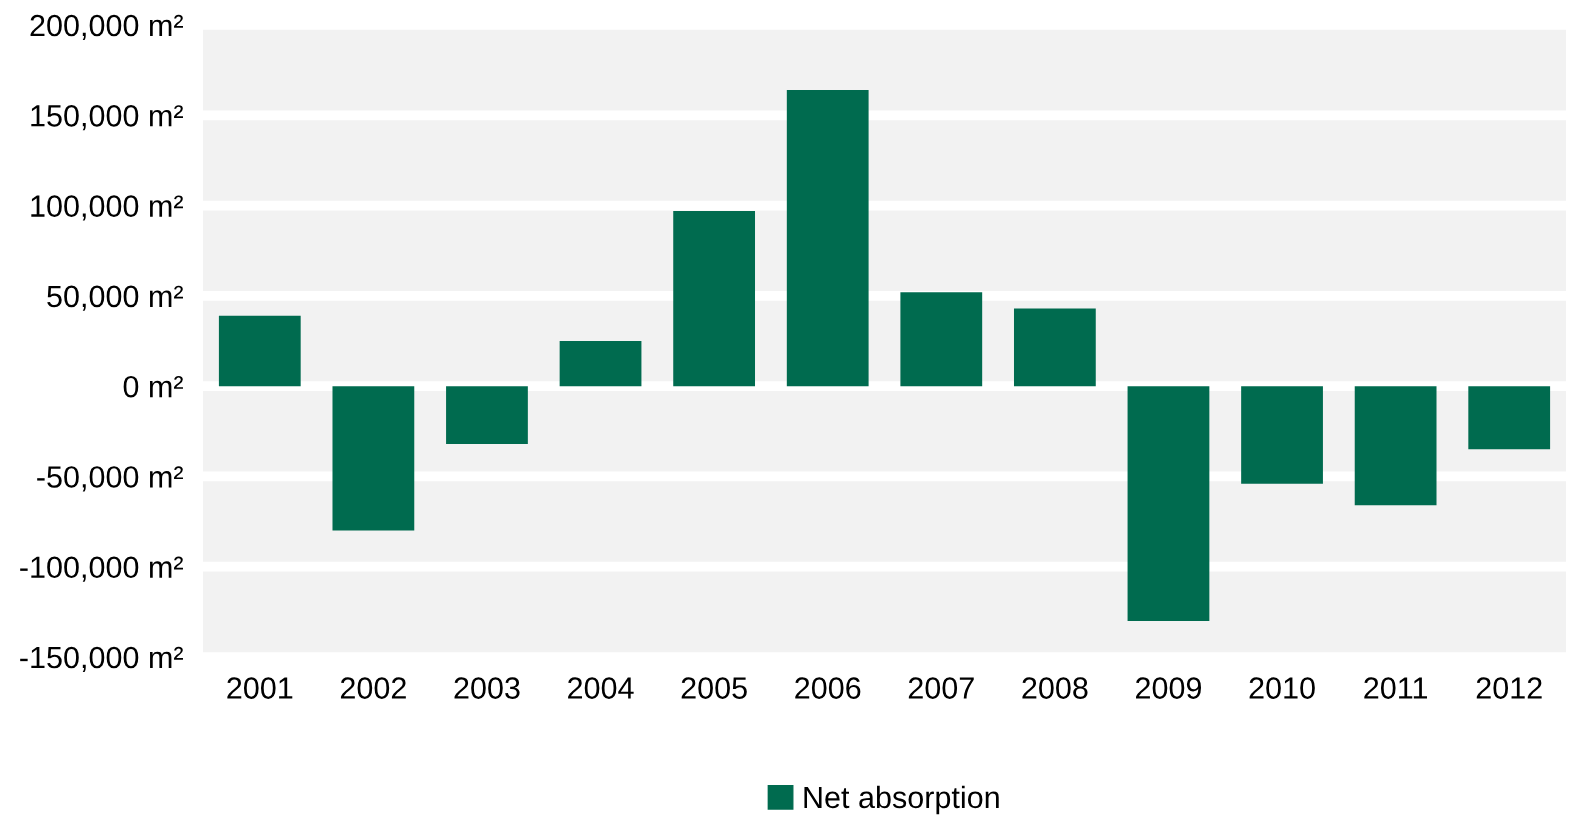  I want to click on x-tick-label: 2009, so click(1168, 688).